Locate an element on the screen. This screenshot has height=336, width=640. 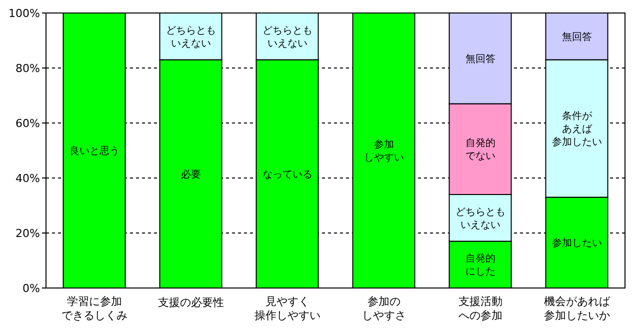
data-label: 自発的でない is located at coordinates (480, 149).